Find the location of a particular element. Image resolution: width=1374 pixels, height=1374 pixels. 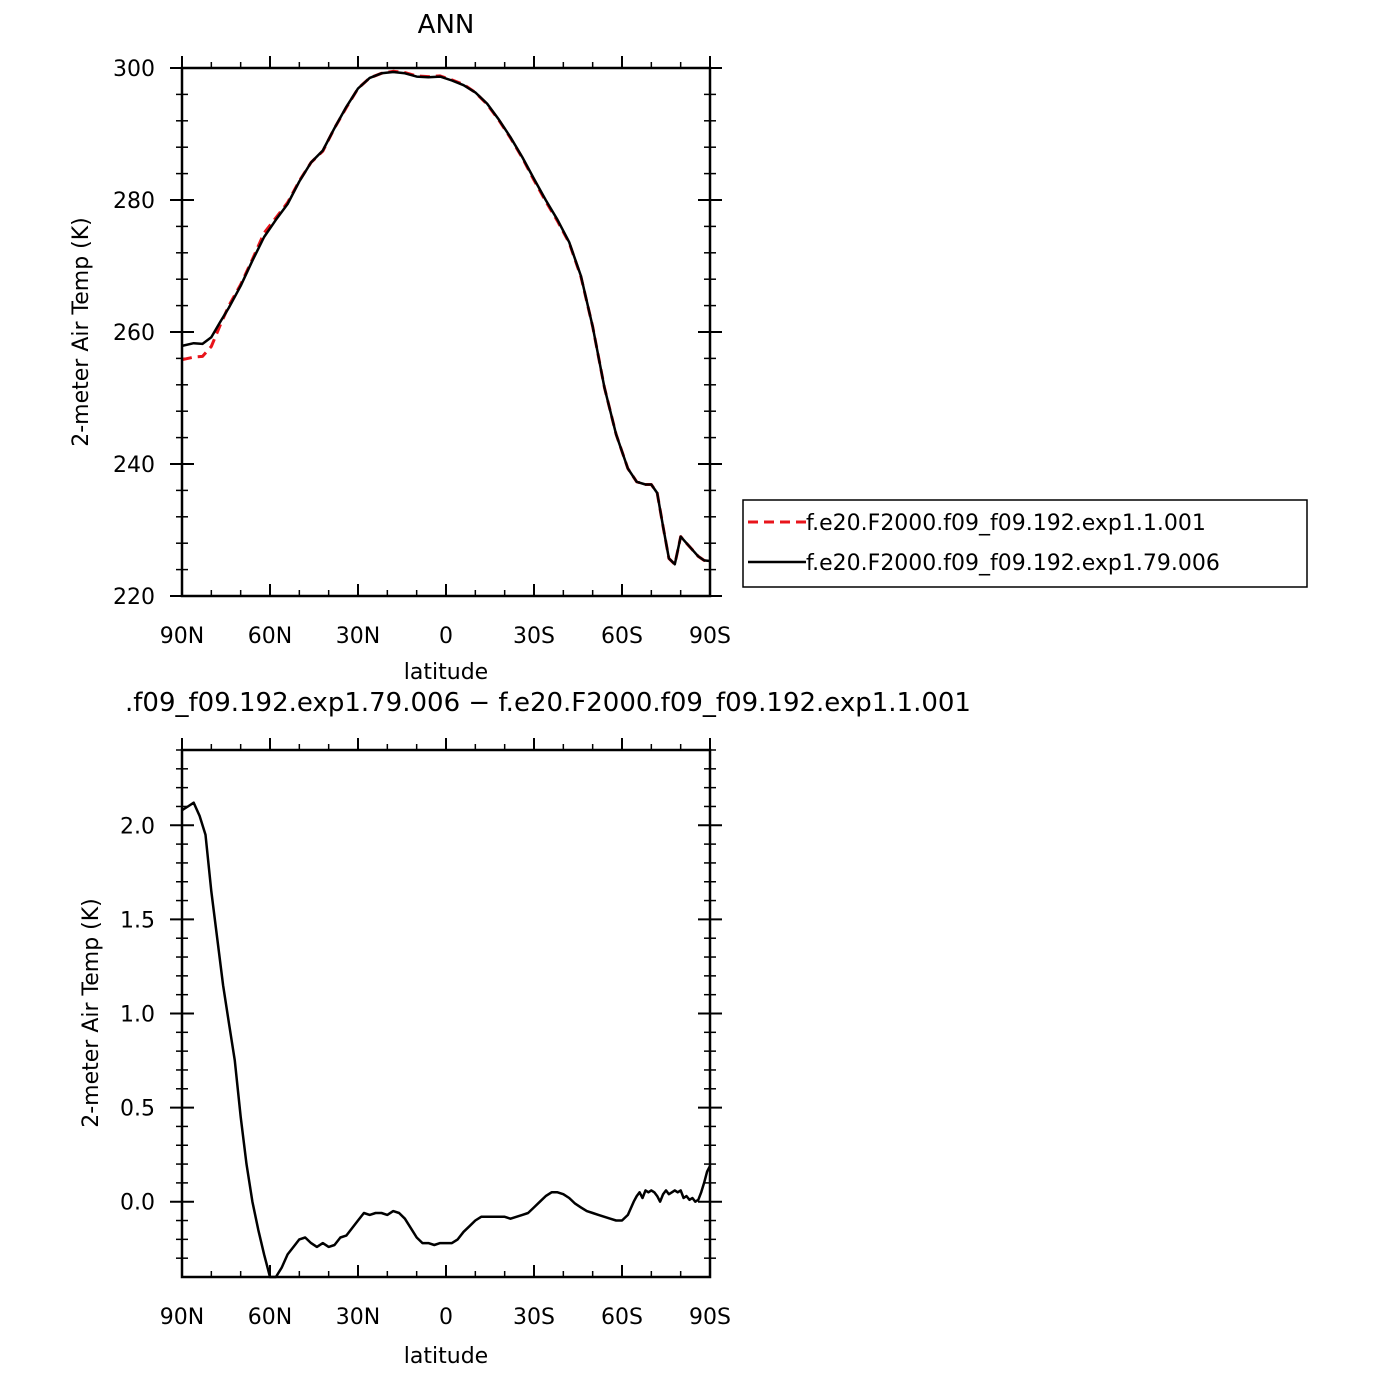

y-tick-label: 0.5 is located at coordinates (137, 1109).